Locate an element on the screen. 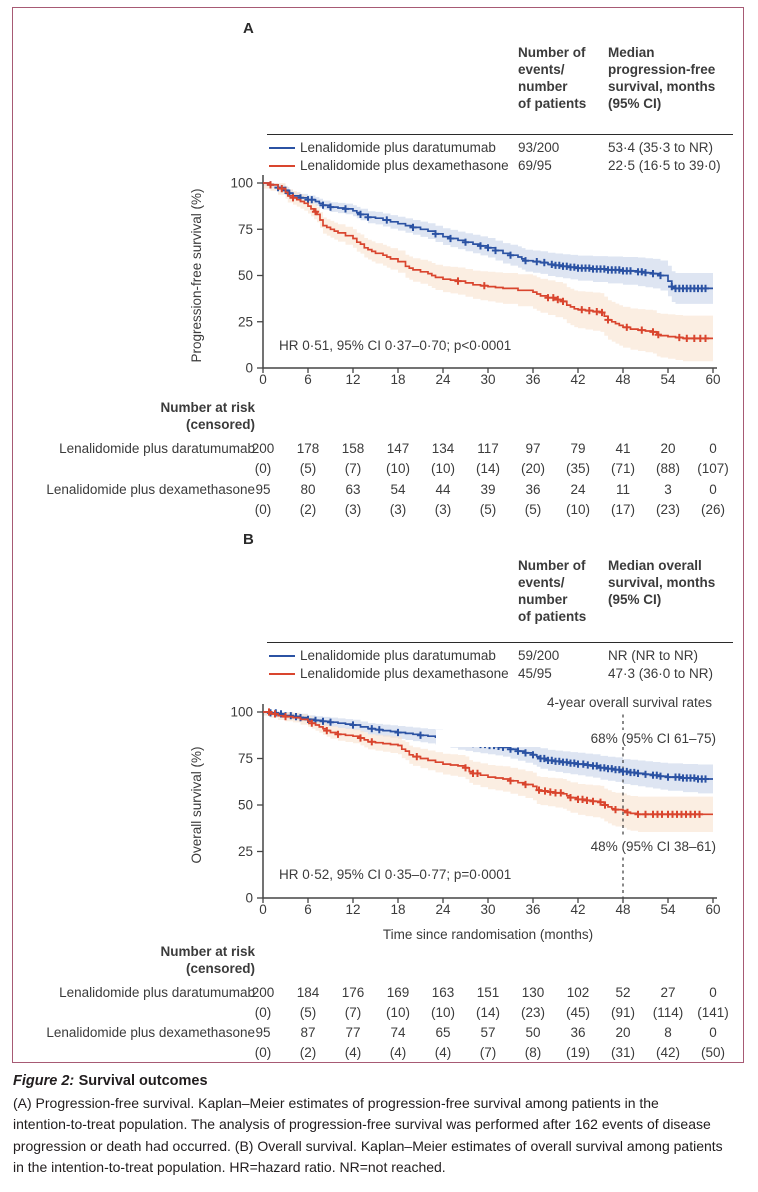  risk-at-risk-value: 97 is located at coordinates (533, 448).